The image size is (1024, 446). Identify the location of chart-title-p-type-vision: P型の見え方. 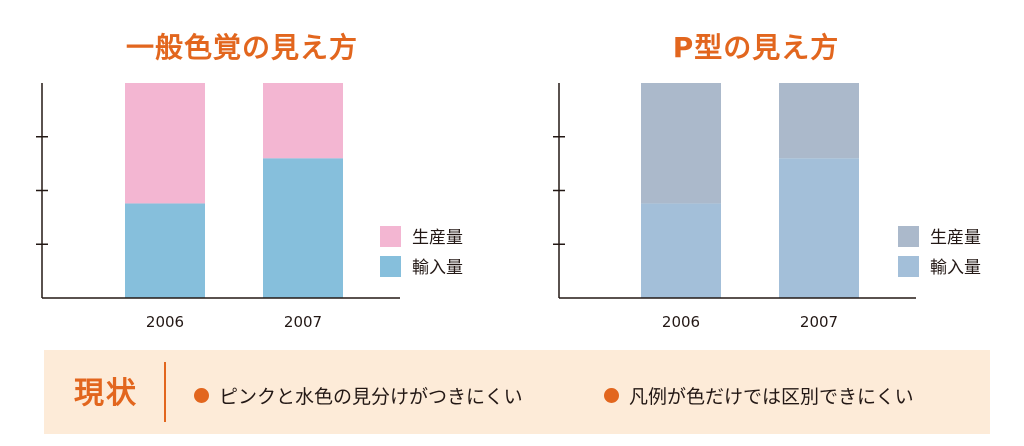
(756, 47).